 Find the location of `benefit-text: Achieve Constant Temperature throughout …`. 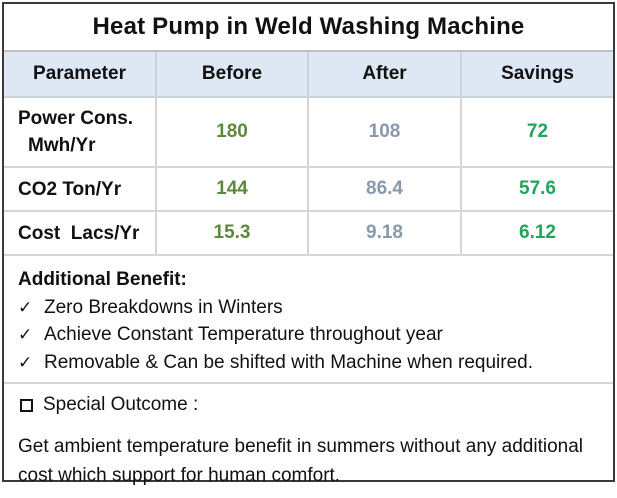

benefit-text: Achieve Constant Temperature throughout … is located at coordinates (243, 334).